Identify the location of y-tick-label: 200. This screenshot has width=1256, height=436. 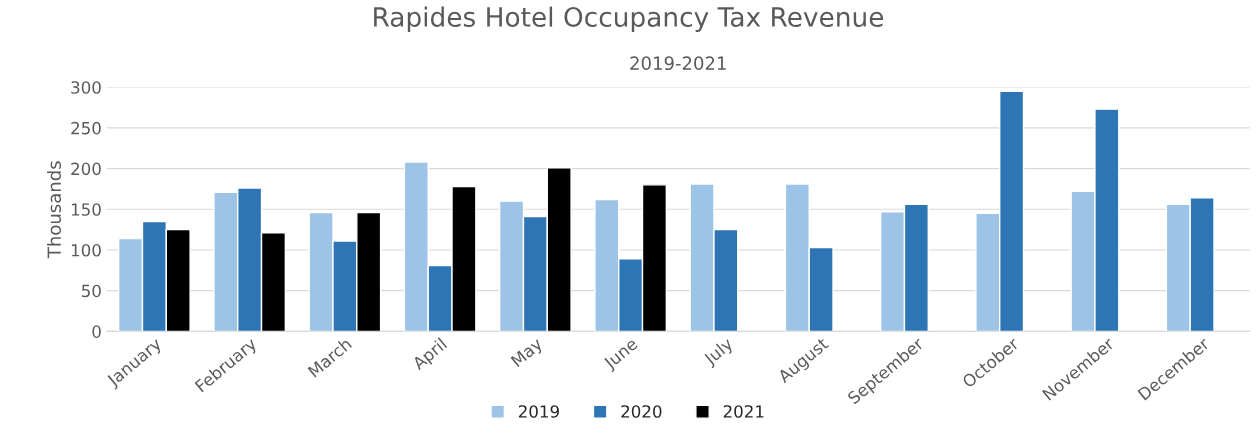
(86, 169).